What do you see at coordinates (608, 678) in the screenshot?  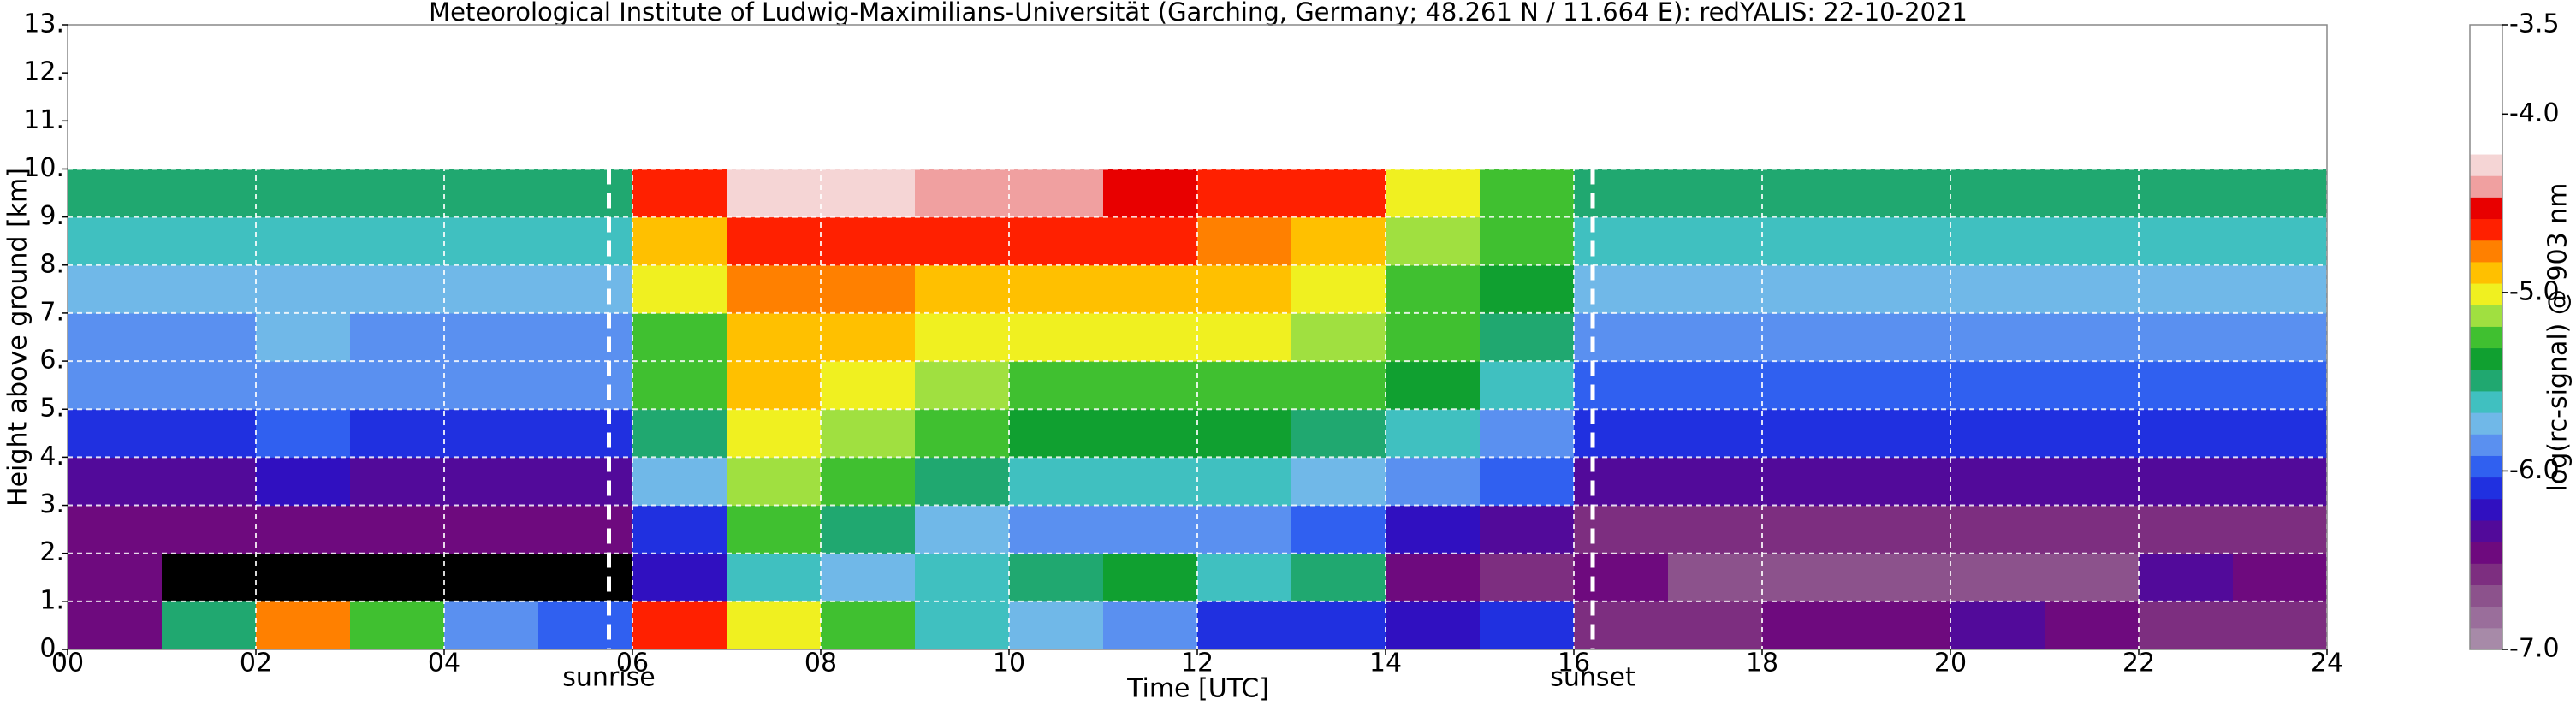 I see `annotation-label: sunrise` at bounding box center [608, 678].